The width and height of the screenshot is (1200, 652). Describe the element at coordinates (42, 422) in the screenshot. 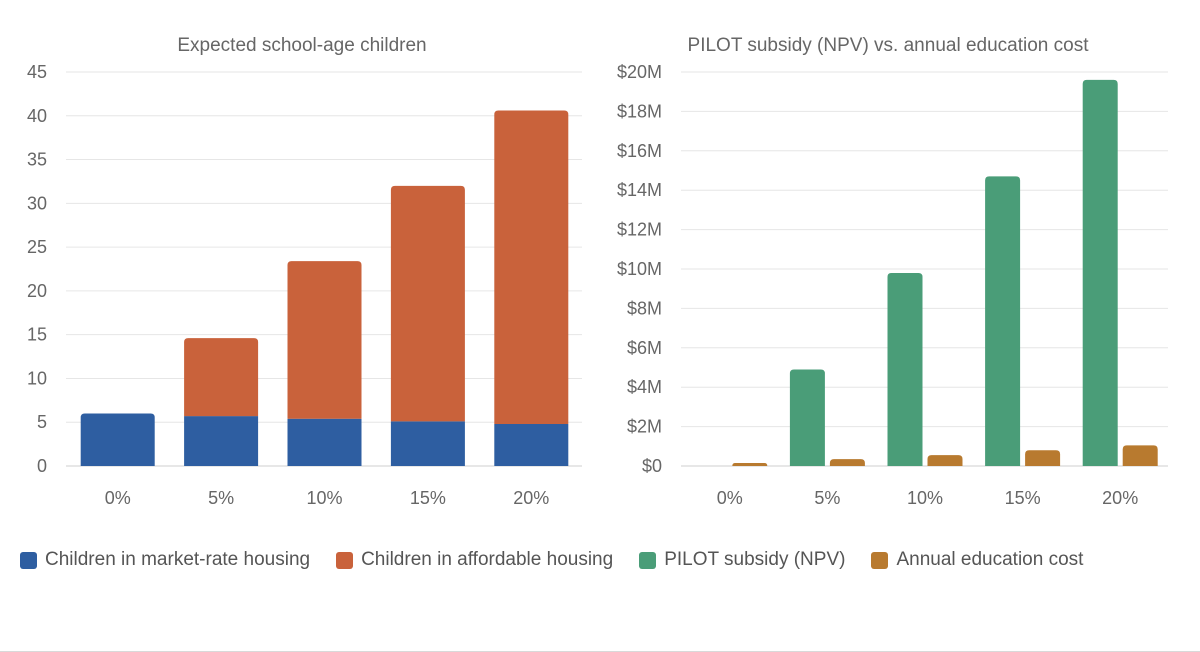

I see `children-y-tick-label: 5` at that location.